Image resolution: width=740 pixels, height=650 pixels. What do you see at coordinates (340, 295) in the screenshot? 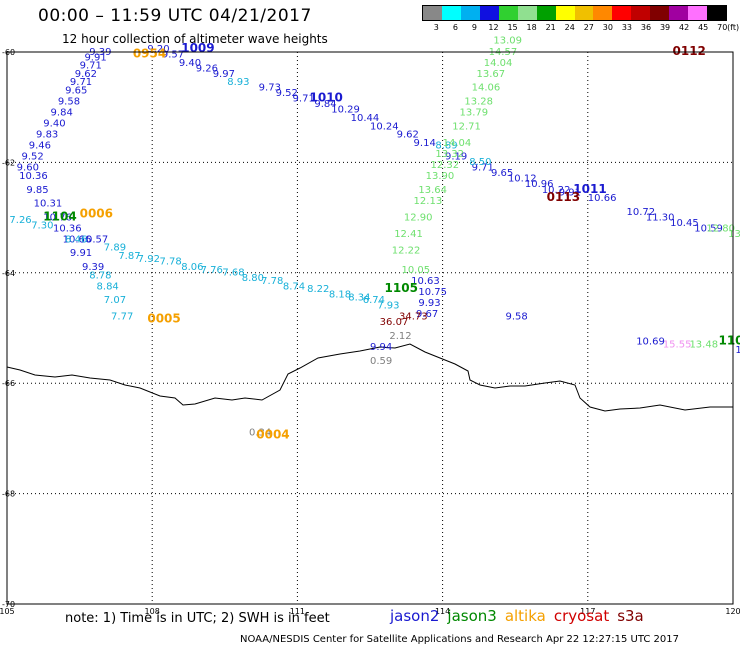
I see `swh-value-label: 8.18` at bounding box center [340, 295].